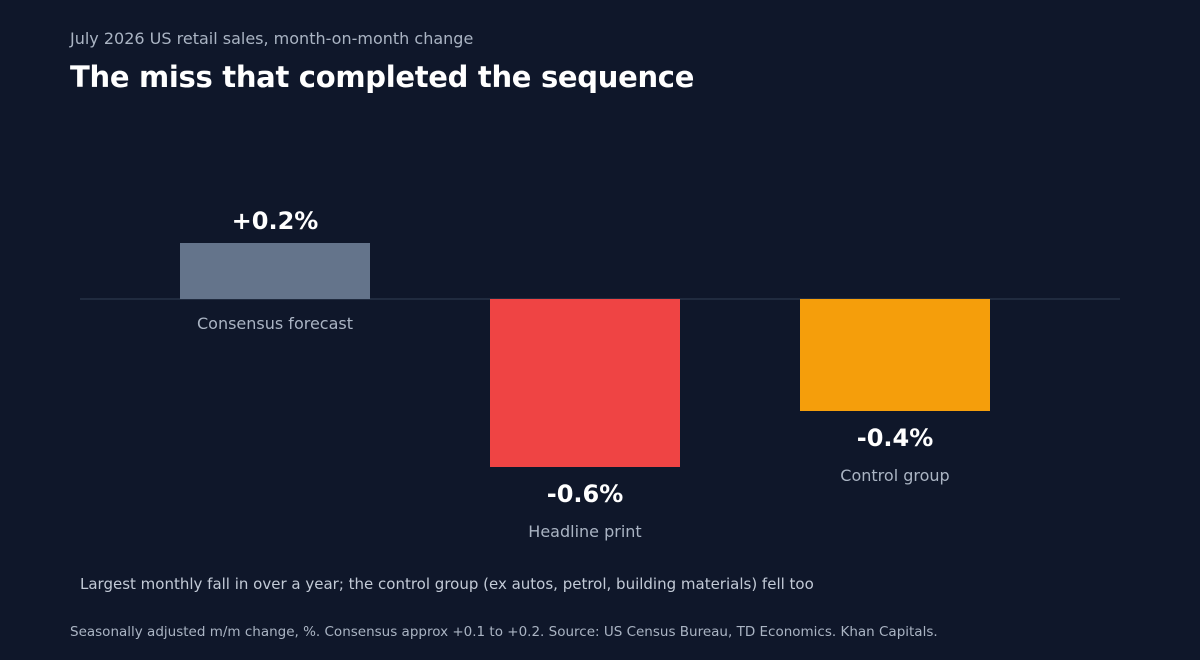  What do you see at coordinates (275, 271) in the screenshot?
I see `bar-consensus-forecast` at bounding box center [275, 271].